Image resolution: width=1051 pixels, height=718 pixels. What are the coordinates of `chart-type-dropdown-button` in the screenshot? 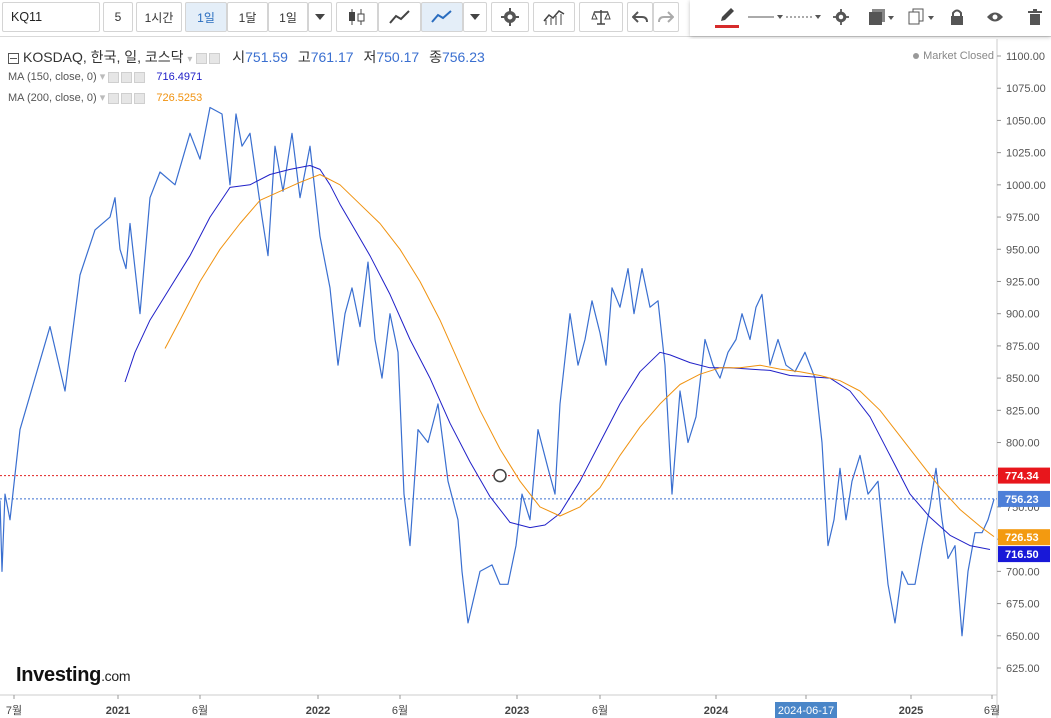 It's located at (475, 17).